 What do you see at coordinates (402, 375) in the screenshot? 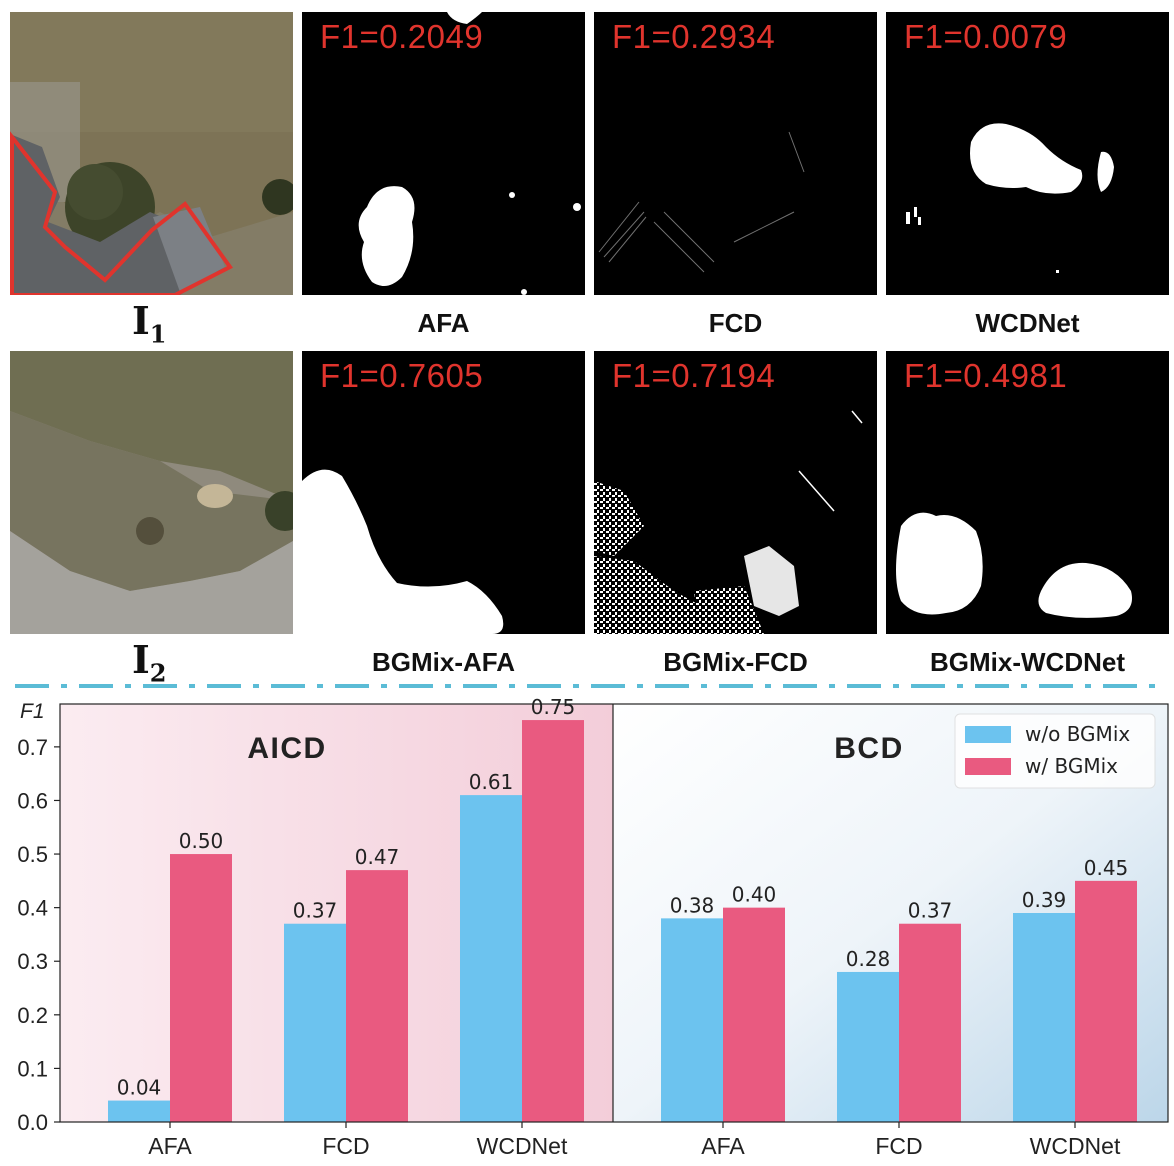
I see `f1-score-bgmix-afa: F1=0.7605` at bounding box center [402, 375].